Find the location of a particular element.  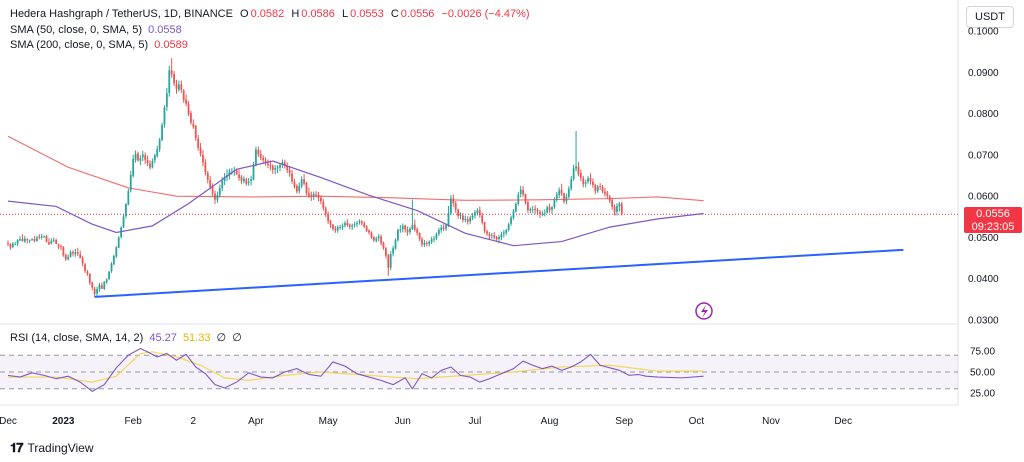

rsi-tick-label: 50.00 is located at coordinates (982, 373).